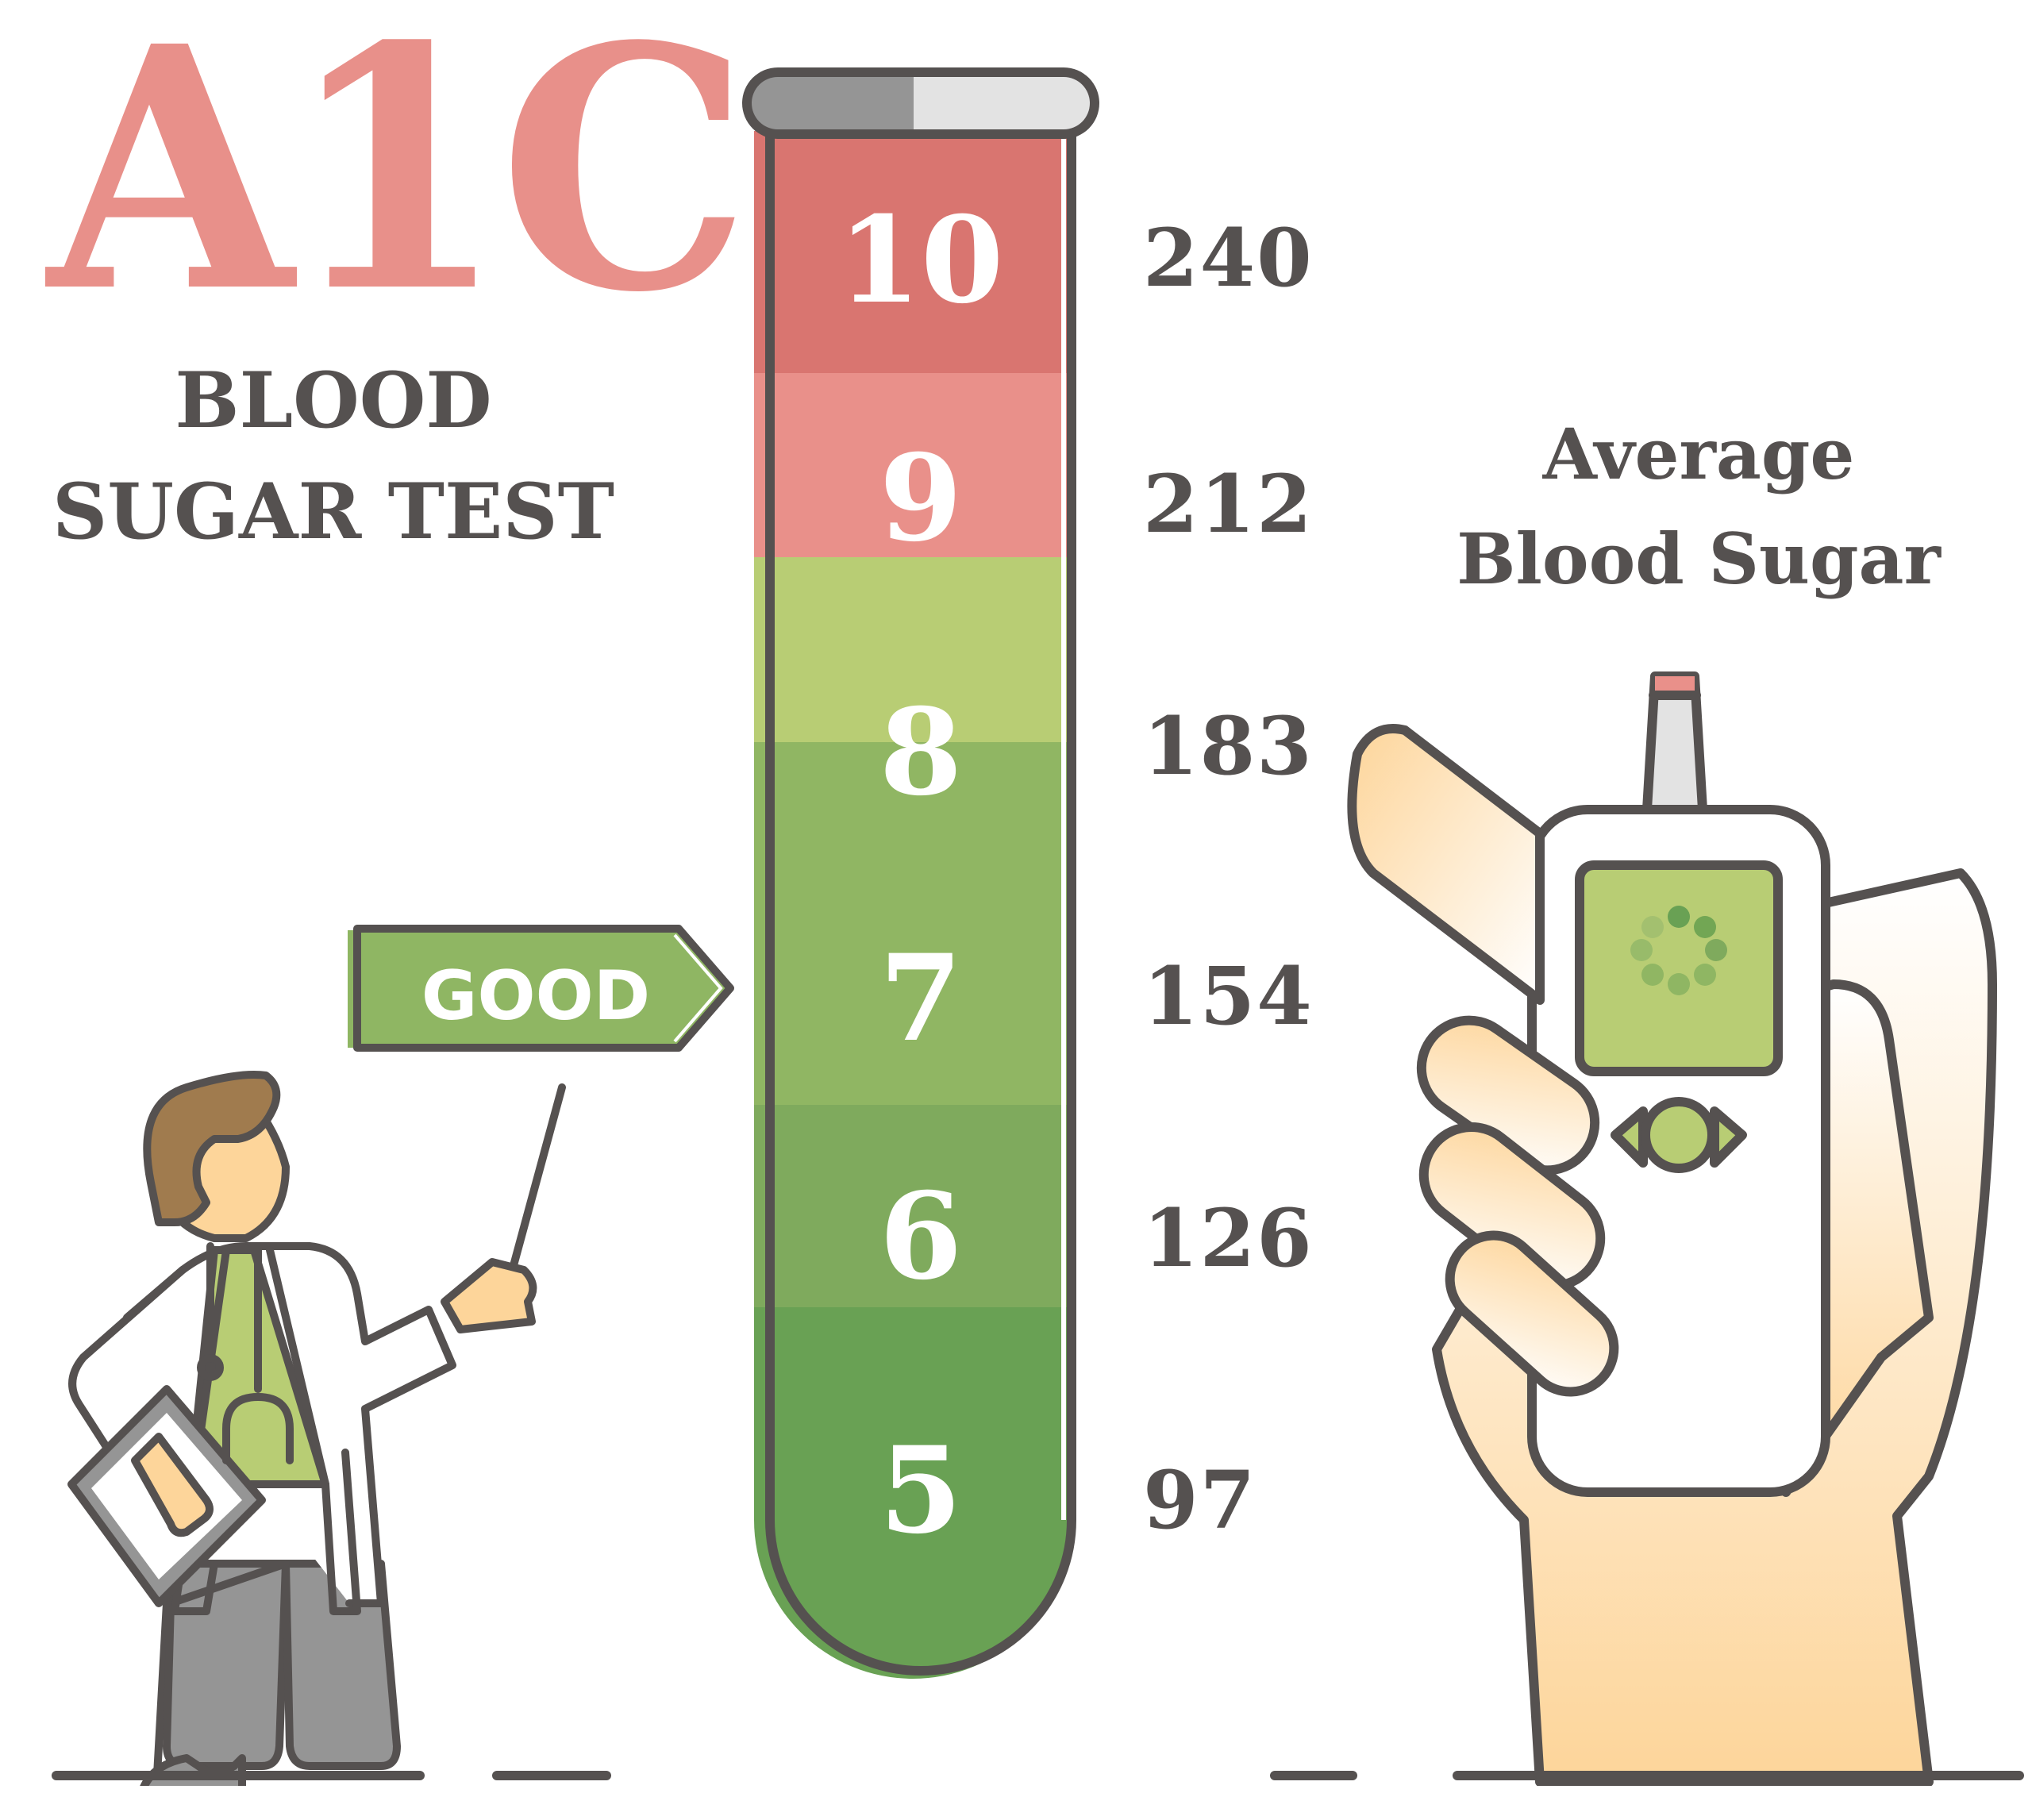 The width and height of the screenshot is (2032, 1820). Describe the element at coordinates (921, 752) in the screenshot. I see `tube-label-a1c-8: 8` at that location.